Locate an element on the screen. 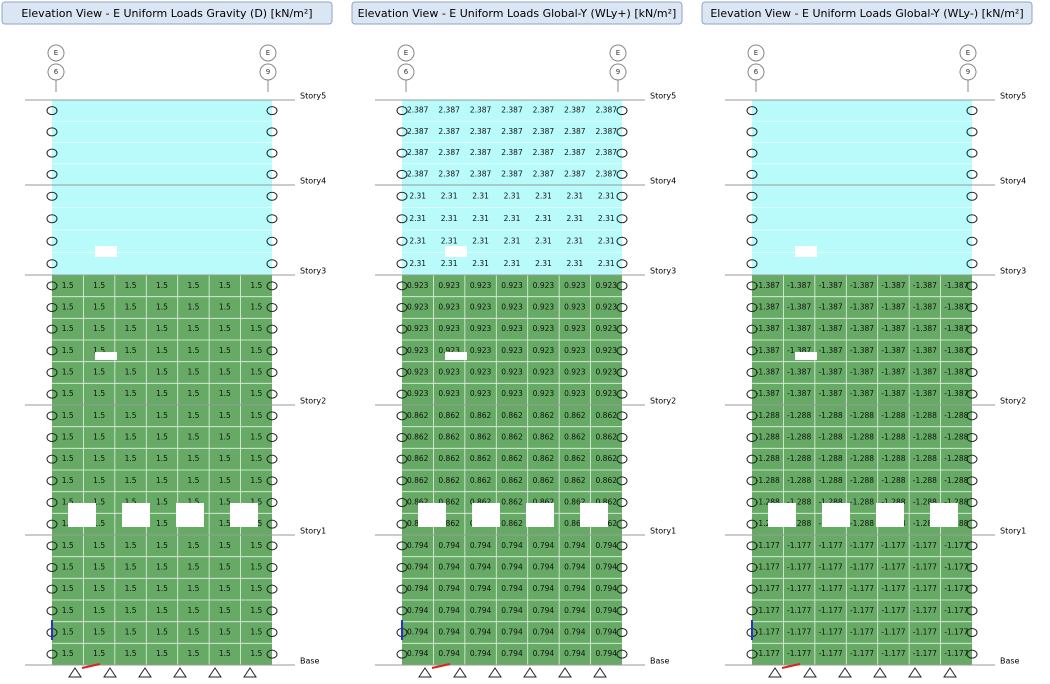  story-label: Story5 is located at coordinates (313, 96).